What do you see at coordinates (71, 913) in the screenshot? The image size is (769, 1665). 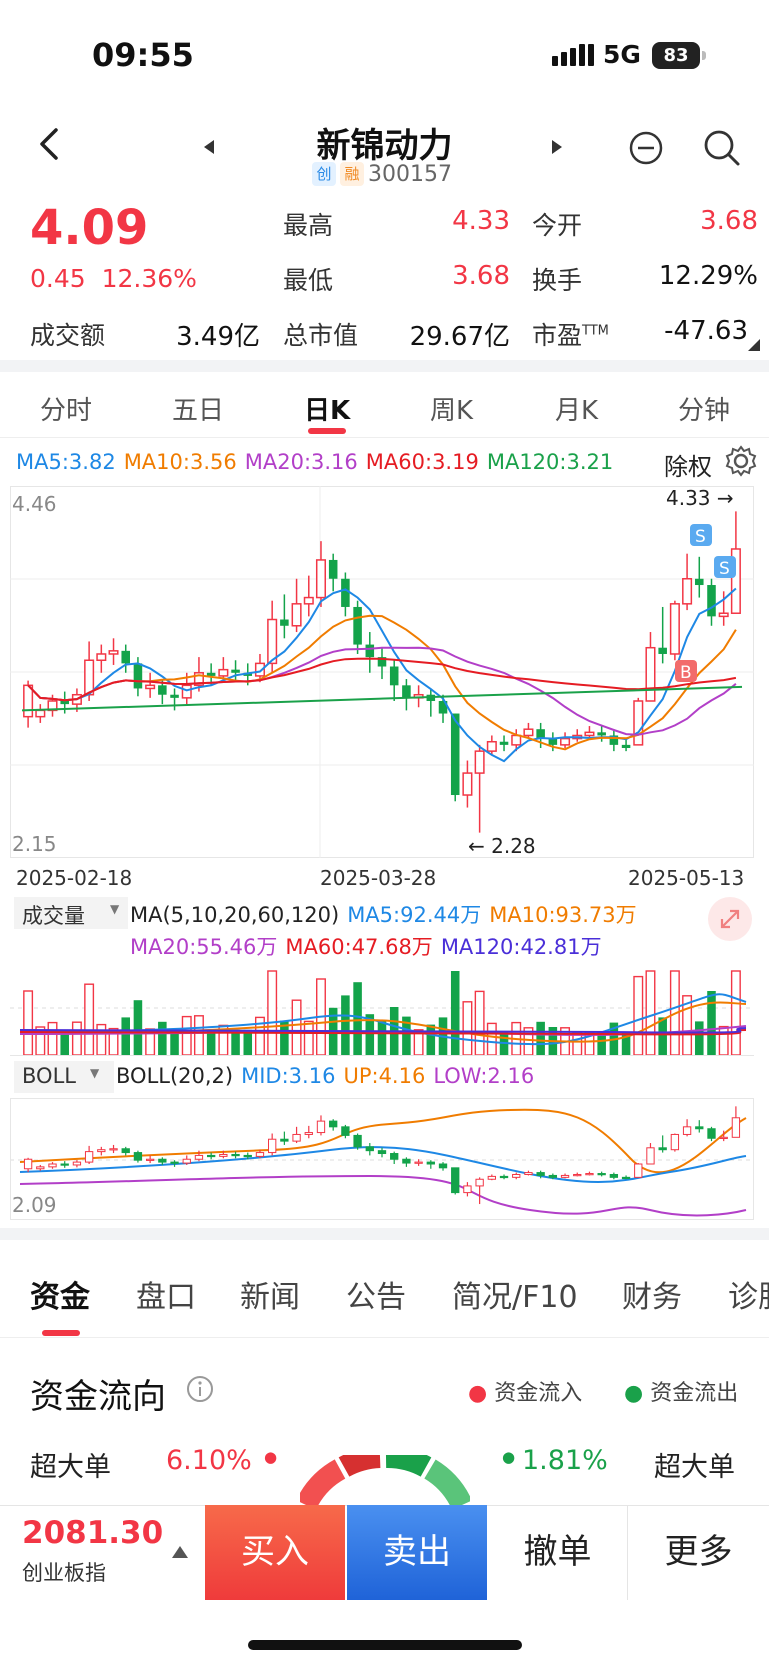 I see `volume-selector: 成交量 ▼` at bounding box center [71, 913].